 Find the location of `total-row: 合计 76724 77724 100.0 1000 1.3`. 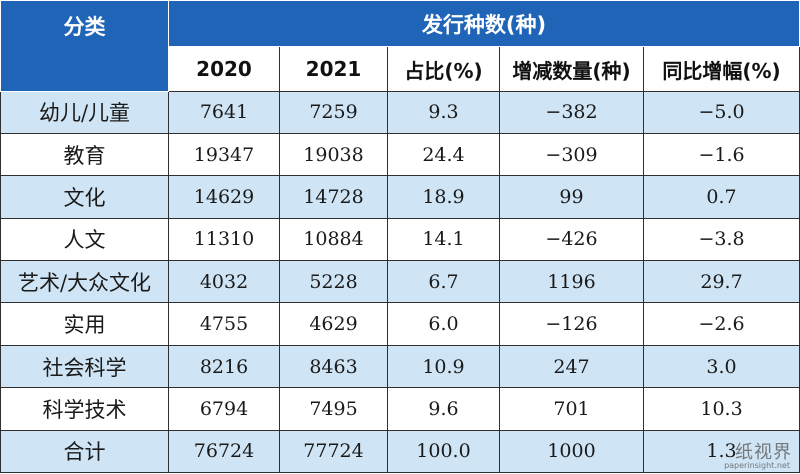

total-row: 合计 76724 77724 100.0 1000 1.3 is located at coordinates (400, 451).